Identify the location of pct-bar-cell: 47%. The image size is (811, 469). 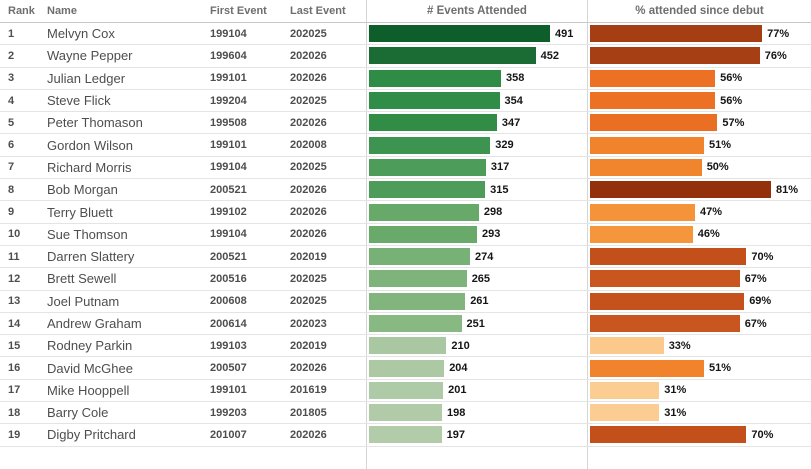
(699, 212).